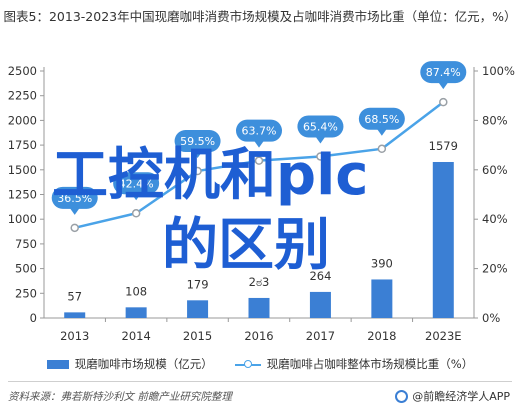 The height and width of the screenshot is (416, 520). Describe the element at coordinates (136, 291) in the screenshot. I see `bar-value-label: 108` at that location.